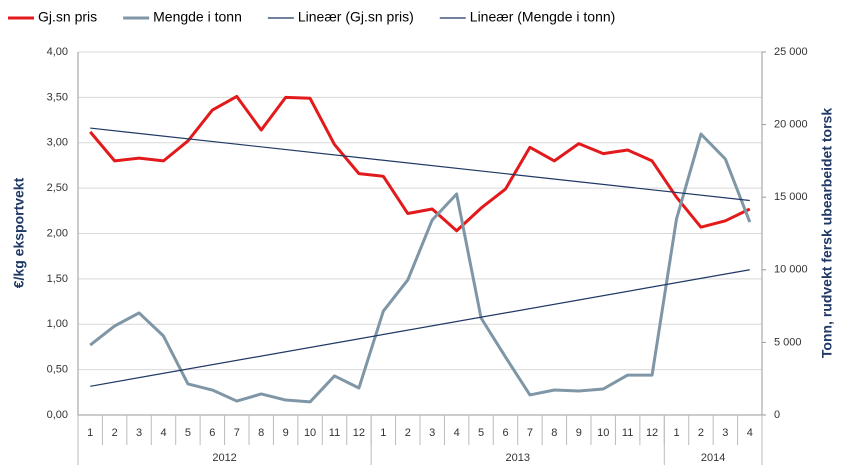 The width and height of the screenshot is (841, 471). What do you see at coordinates (19, 232) in the screenshot?
I see `y-axis-label: €/kg eksportvekt` at bounding box center [19, 232].